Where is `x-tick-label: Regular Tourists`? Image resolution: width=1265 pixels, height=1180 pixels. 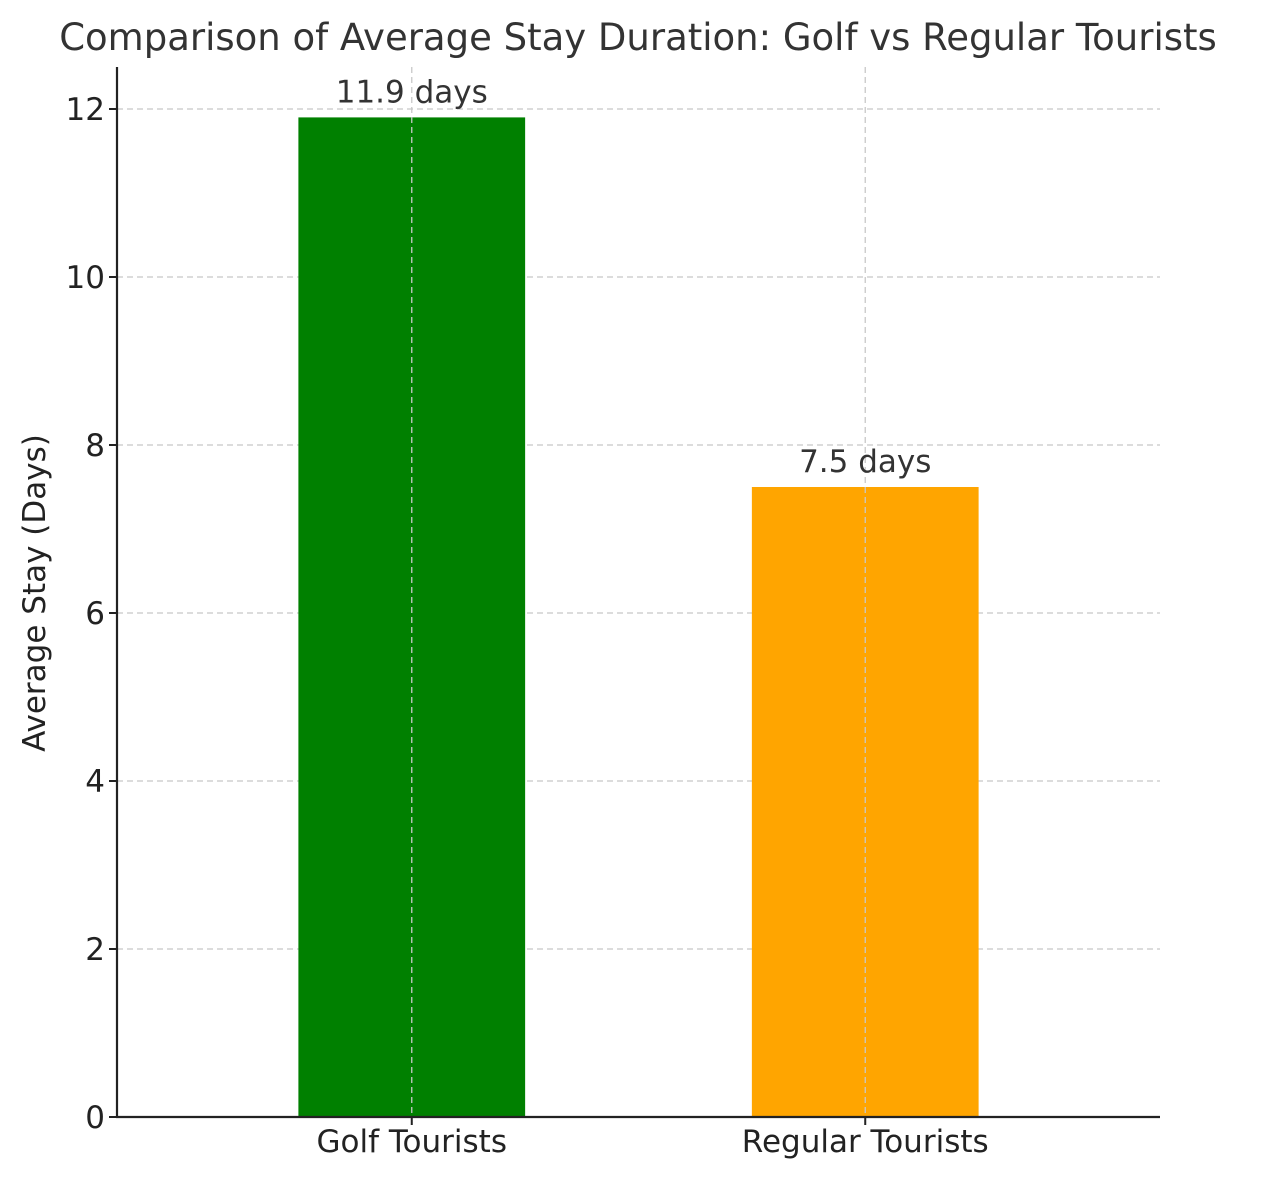
x-tick-label: Regular Tourists is located at coordinates (865, 1142).